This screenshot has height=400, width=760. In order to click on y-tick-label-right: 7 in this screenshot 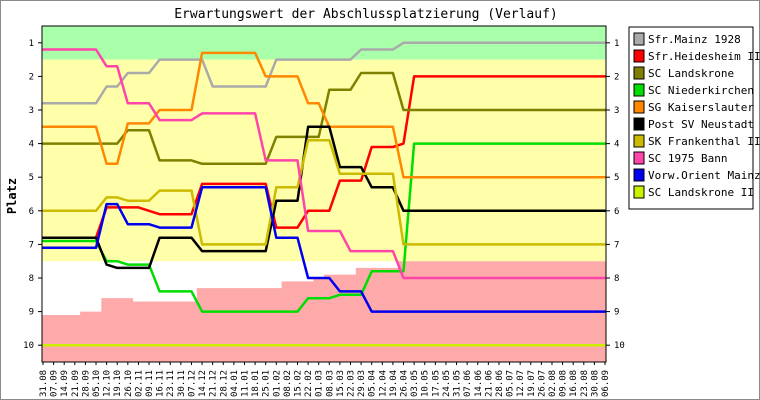, I will do `click(616, 245)`.